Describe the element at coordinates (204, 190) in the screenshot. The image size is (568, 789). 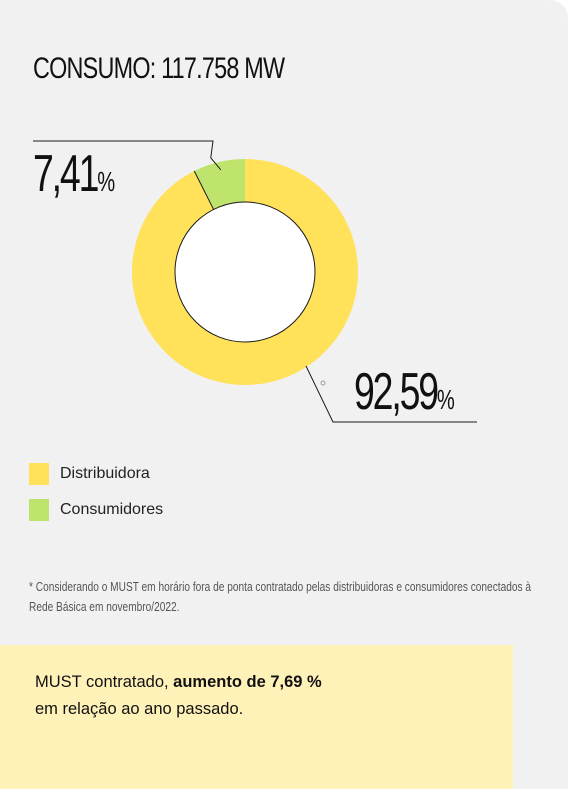
I see `donut-slice-divider` at that location.